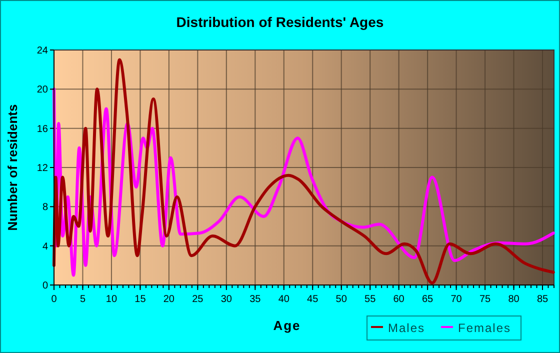 This screenshot has height=353, width=560. What do you see at coordinates (485, 328) in the screenshot?
I see `legend-label: Females` at bounding box center [485, 328].